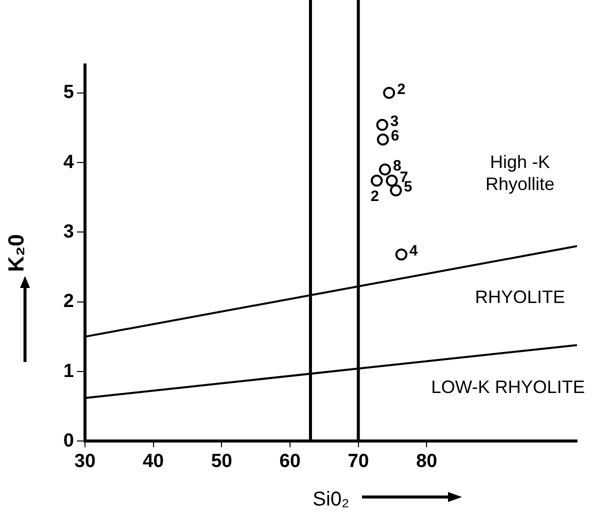 The width and height of the screenshot is (605, 516). Describe the element at coordinates (153, 461) in the screenshot. I see `x-tick-label: 40` at that location.